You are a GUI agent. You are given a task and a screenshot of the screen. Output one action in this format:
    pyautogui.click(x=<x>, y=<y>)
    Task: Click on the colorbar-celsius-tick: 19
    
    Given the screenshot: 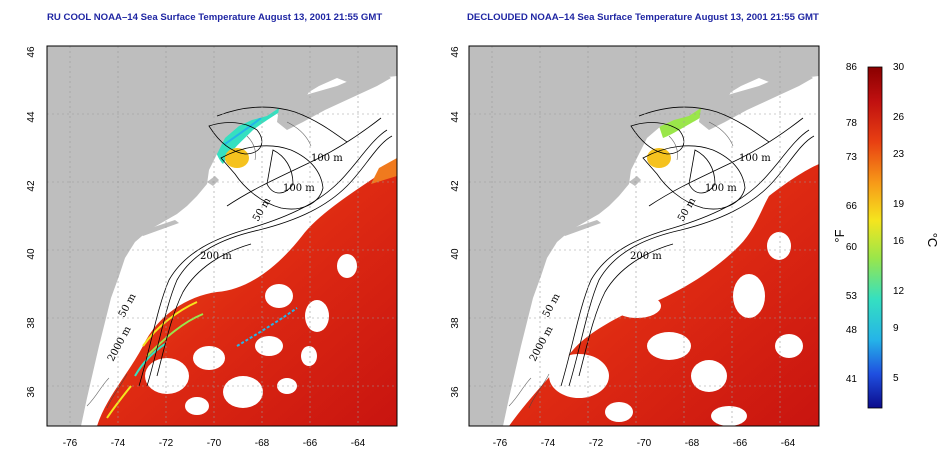 What is the action you would take?
    pyautogui.click(x=899, y=204)
    